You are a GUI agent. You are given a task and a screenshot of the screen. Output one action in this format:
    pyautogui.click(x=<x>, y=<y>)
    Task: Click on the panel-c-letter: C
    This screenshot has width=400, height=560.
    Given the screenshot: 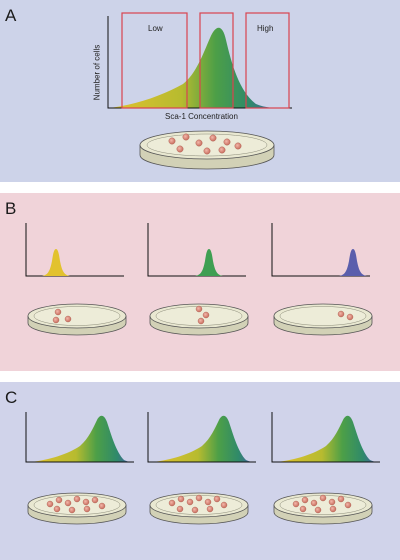 What is the action you would take?
    pyautogui.click(x=11, y=397)
    